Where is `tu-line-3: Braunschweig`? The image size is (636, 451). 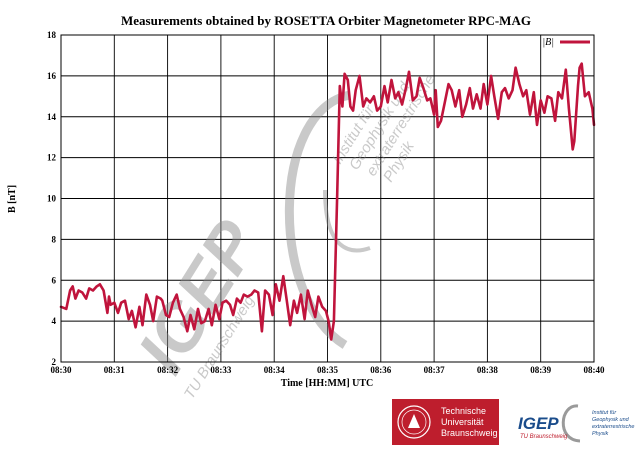 tu-line-3: Braunschweig is located at coordinates (469, 433).